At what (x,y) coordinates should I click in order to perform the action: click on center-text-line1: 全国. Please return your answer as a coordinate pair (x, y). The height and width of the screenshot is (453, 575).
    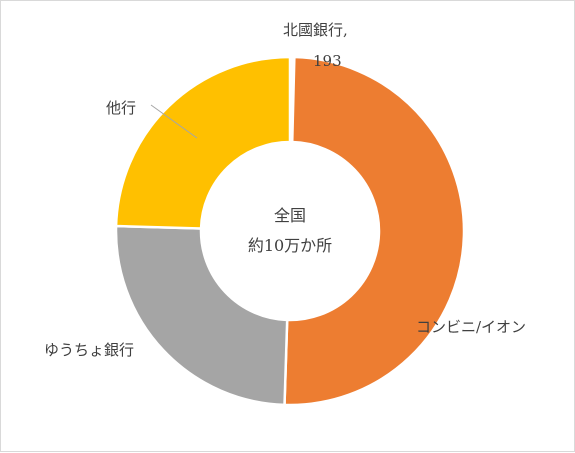
    Looking at the image, I should click on (290, 215).